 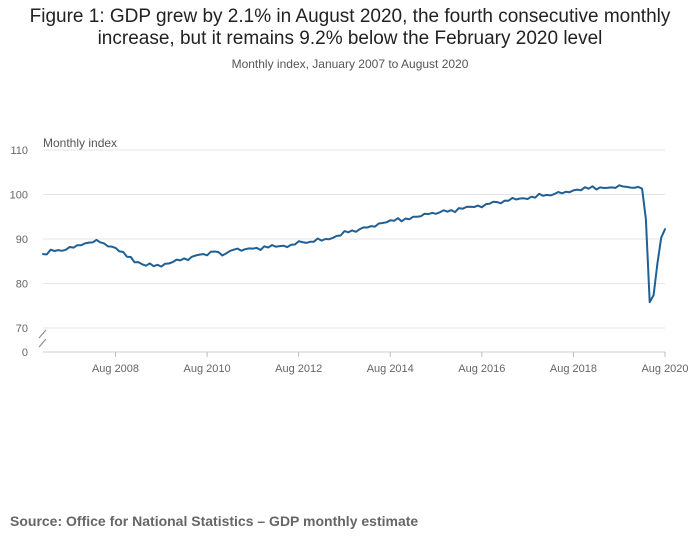 I want to click on x-tick-label: Aug 2012, so click(x=298, y=369).